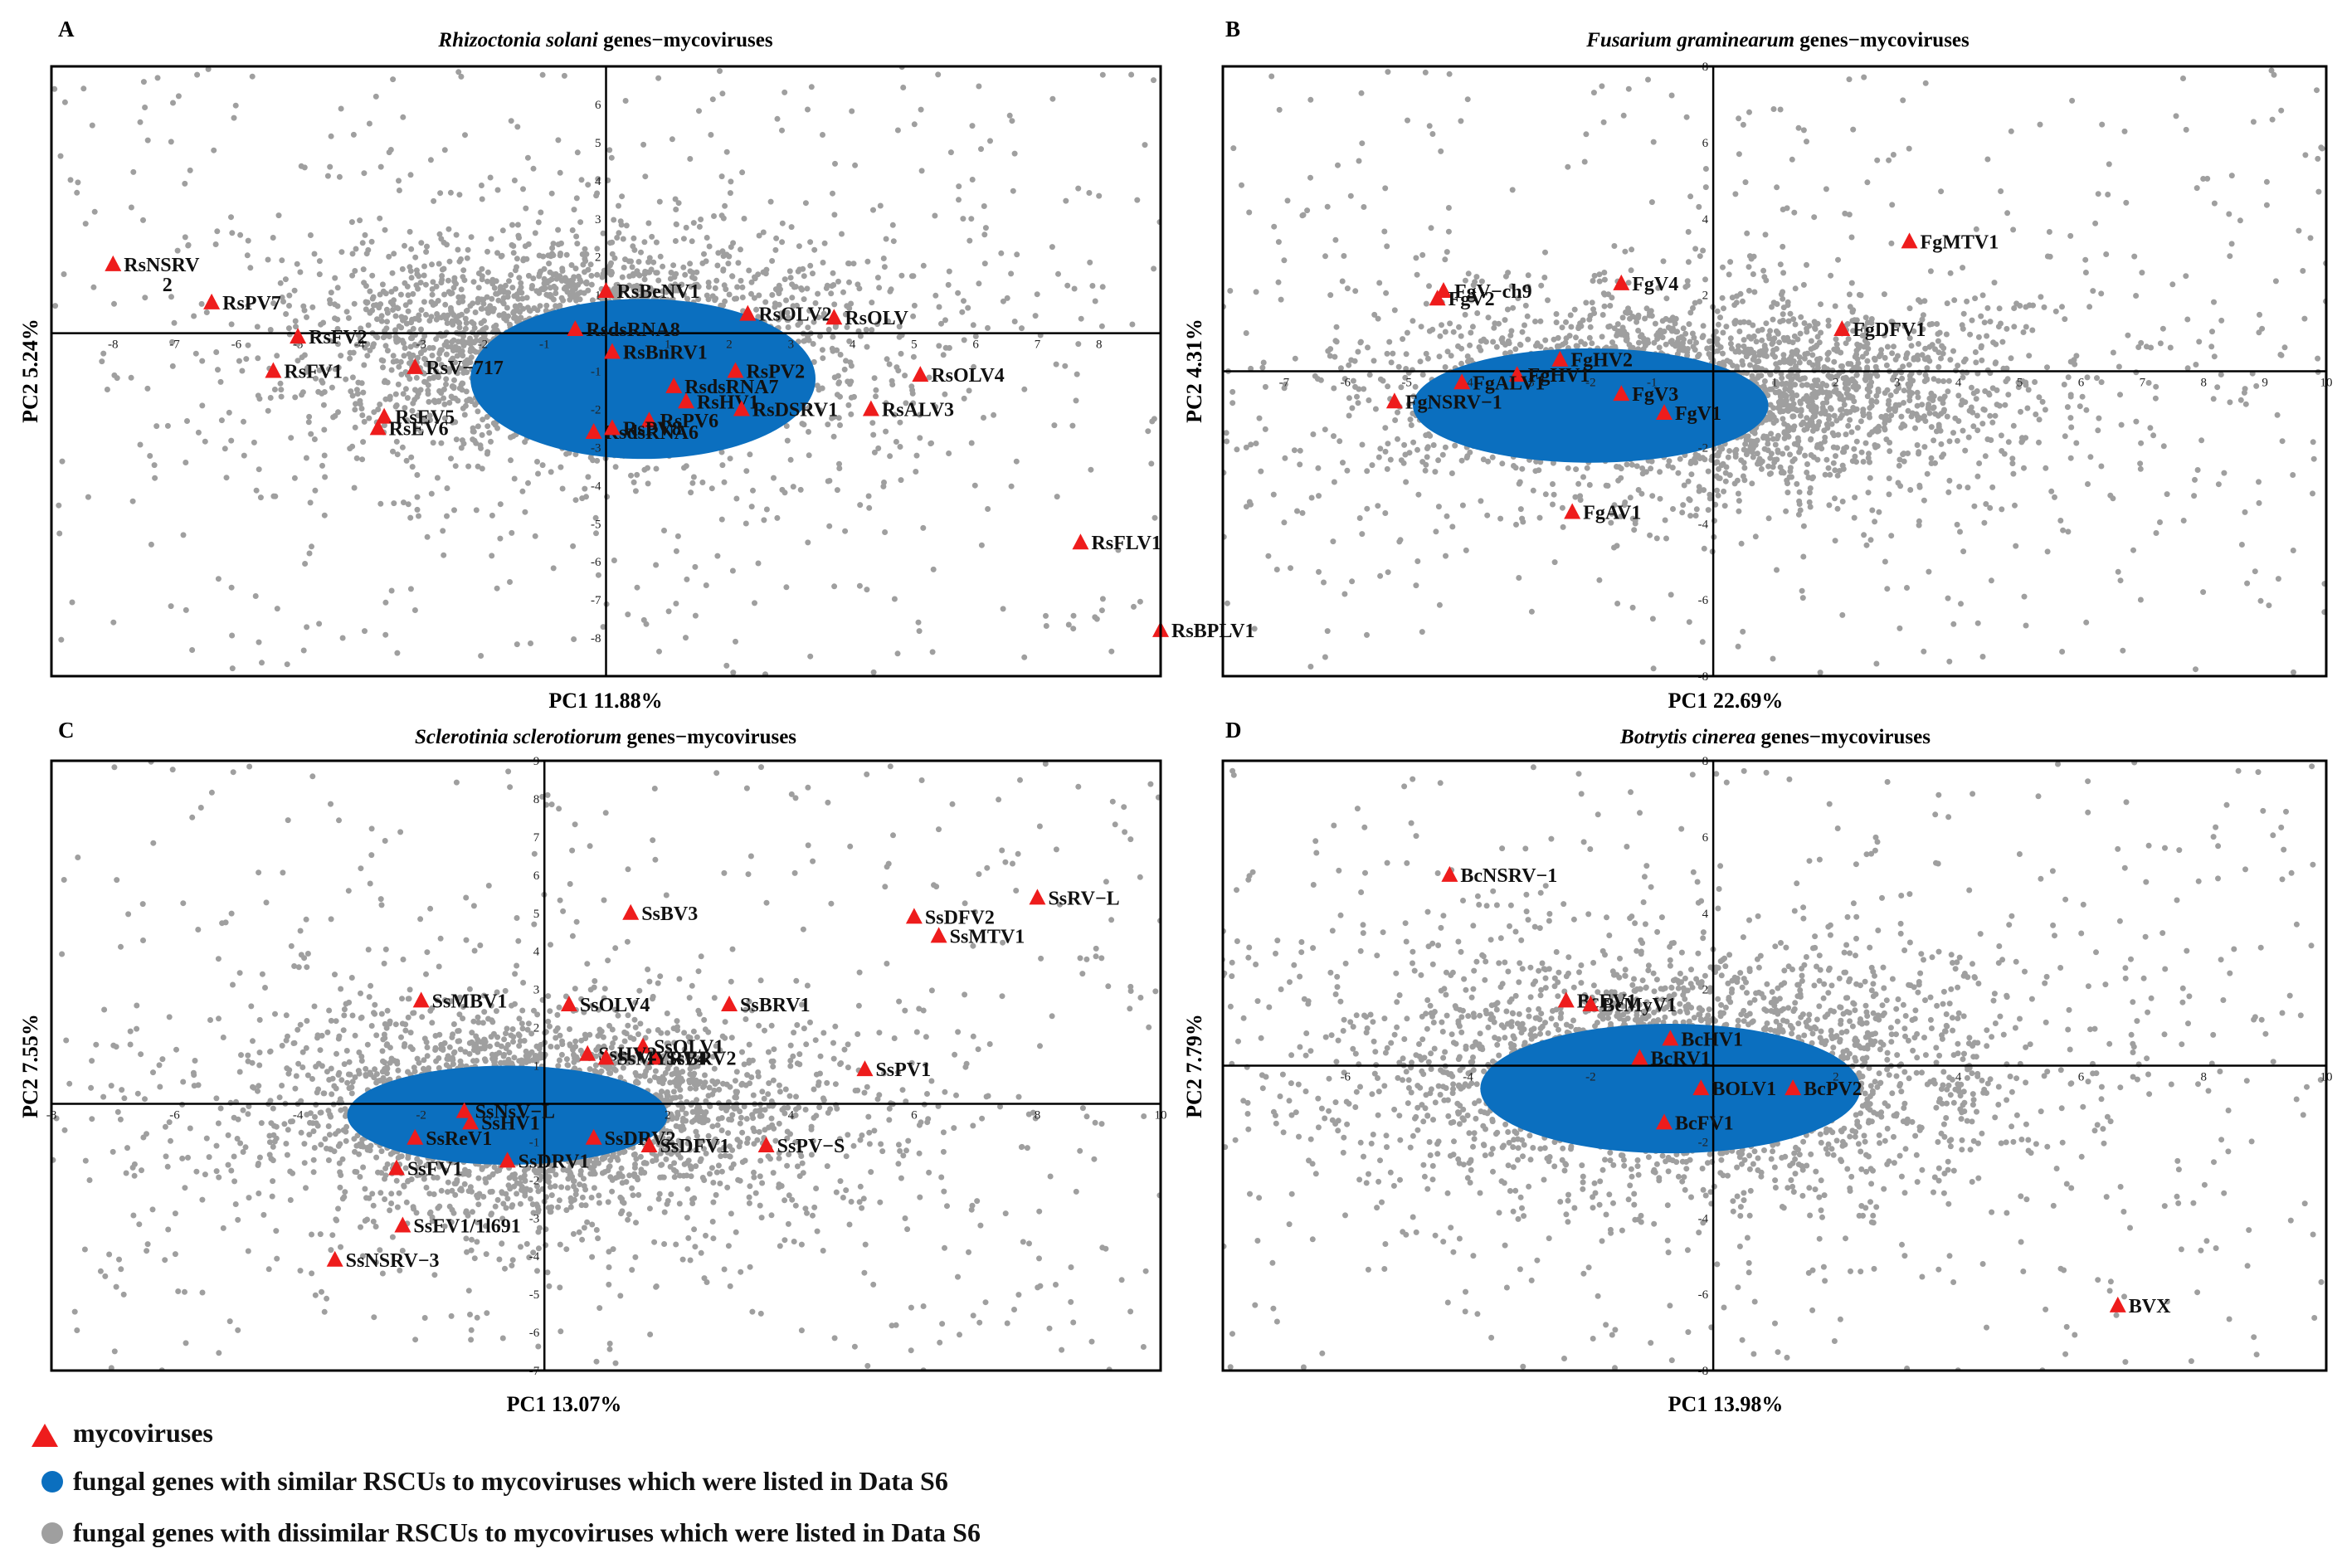 The height and width of the screenshot is (1568, 2342). Describe the element at coordinates (792, 1115) in the screenshot. I see `x-tick-label-c: 4` at that location.